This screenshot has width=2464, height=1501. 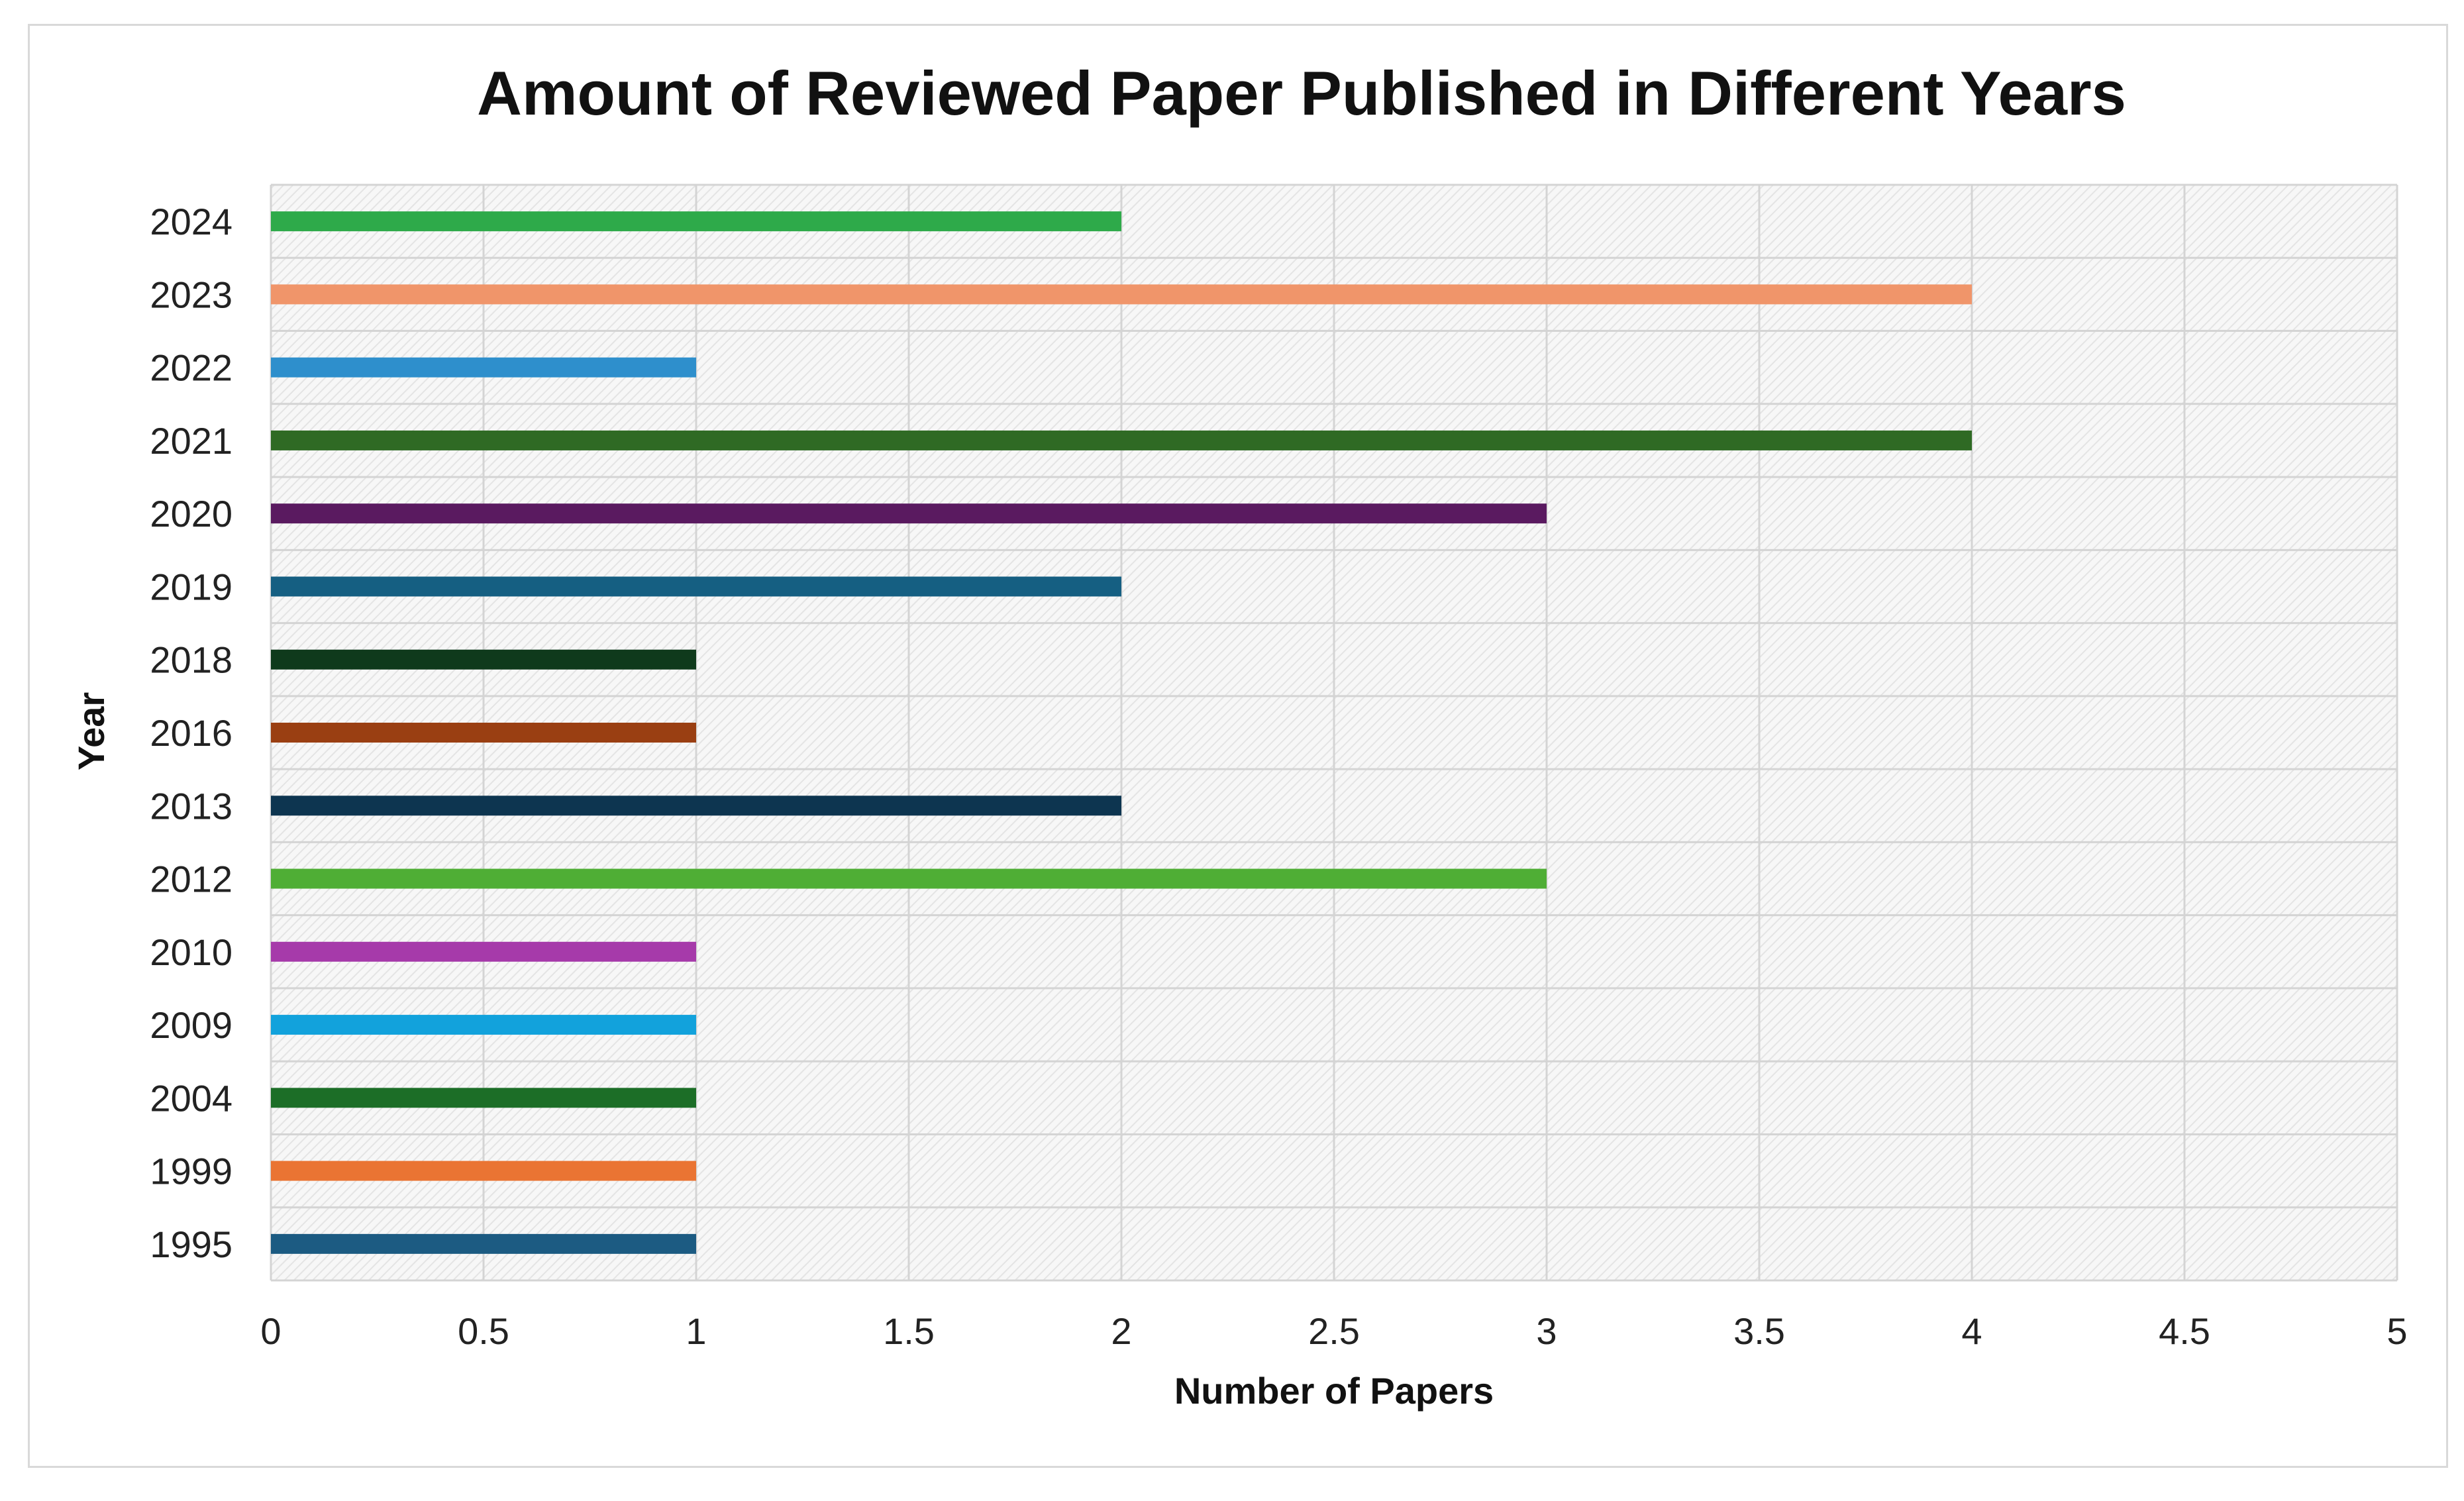 What do you see at coordinates (2184, 1331) in the screenshot?
I see `x-tick-label: 4.5` at bounding box center [2184, 1331].